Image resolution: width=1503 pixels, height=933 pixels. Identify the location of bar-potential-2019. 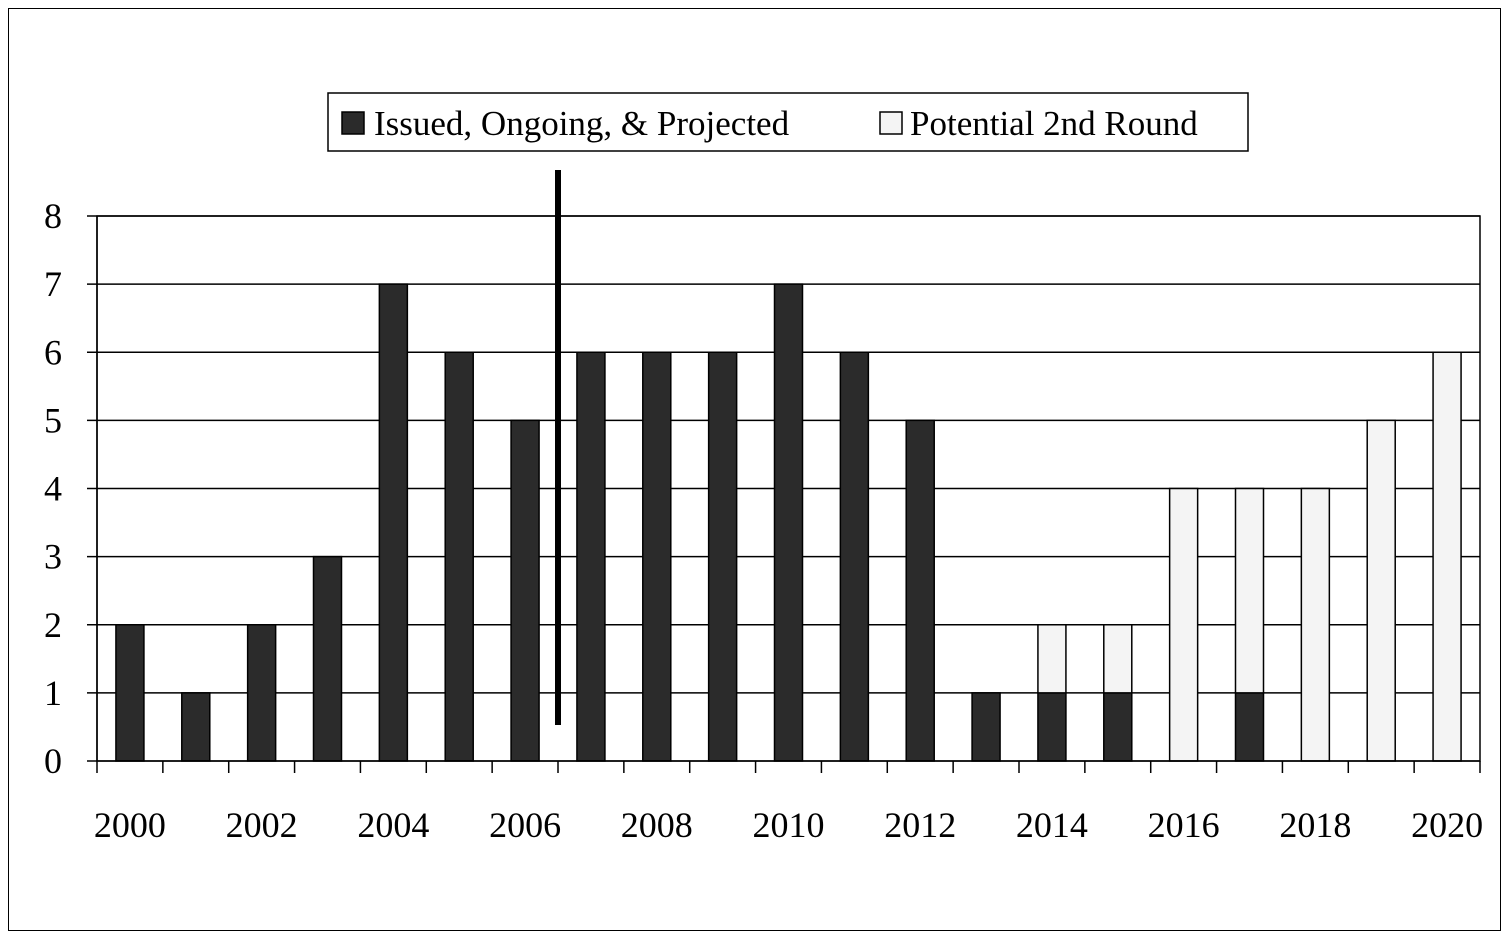
(1381, 590).